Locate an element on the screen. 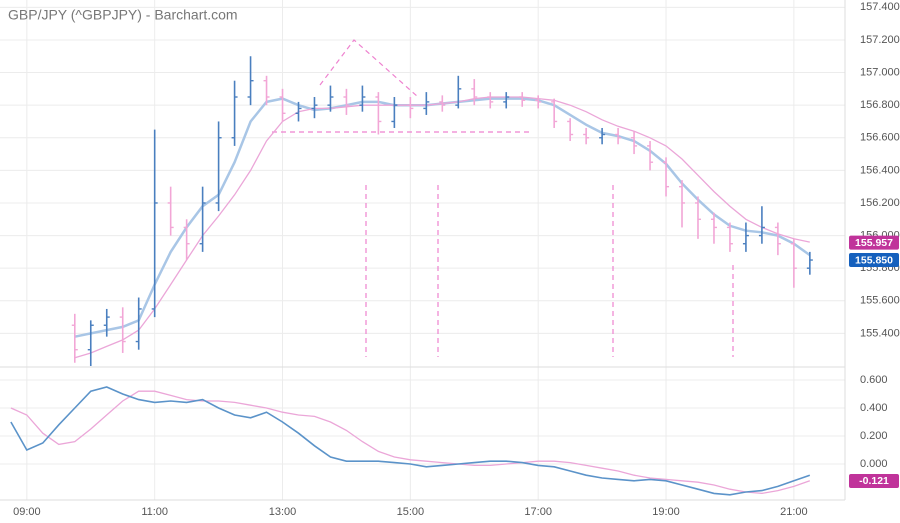 The image size is (900, 523). y-tick-label: 0.600 is located at coordinates (874, 380).